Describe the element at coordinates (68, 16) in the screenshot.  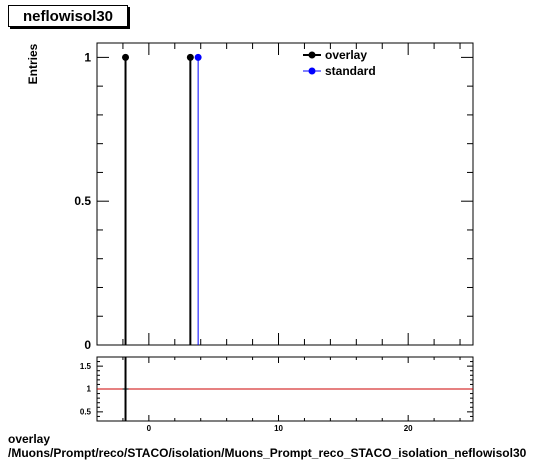
I see `page-title: neflowisol30` at that location.